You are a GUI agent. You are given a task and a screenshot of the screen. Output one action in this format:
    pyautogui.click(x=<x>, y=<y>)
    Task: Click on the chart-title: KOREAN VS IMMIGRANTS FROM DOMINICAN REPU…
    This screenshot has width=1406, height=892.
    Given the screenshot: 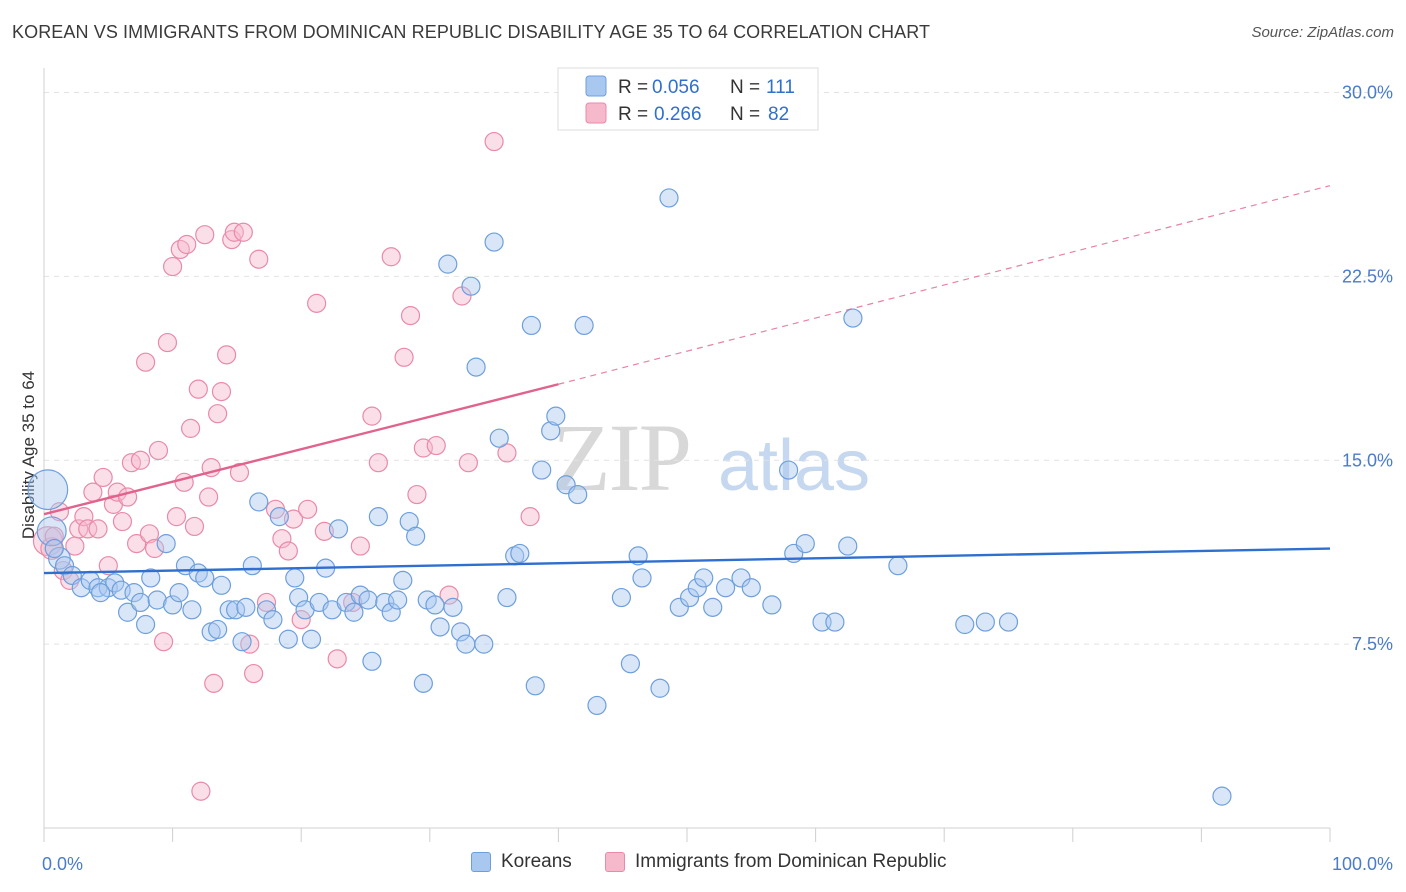 What is the action you would take?
    pyautogui.click(x=471, y=32)
    